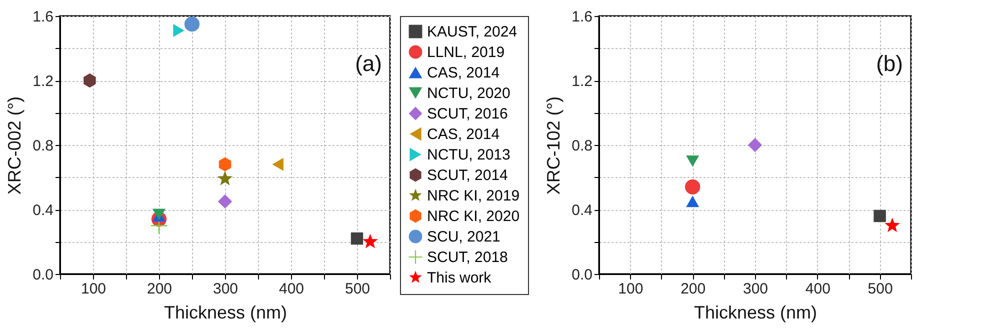  What do you see at coordinates (467, 257) in the screenshot?
I see `legend-label: SCUT, 2018` at bounding box center [467, 257].